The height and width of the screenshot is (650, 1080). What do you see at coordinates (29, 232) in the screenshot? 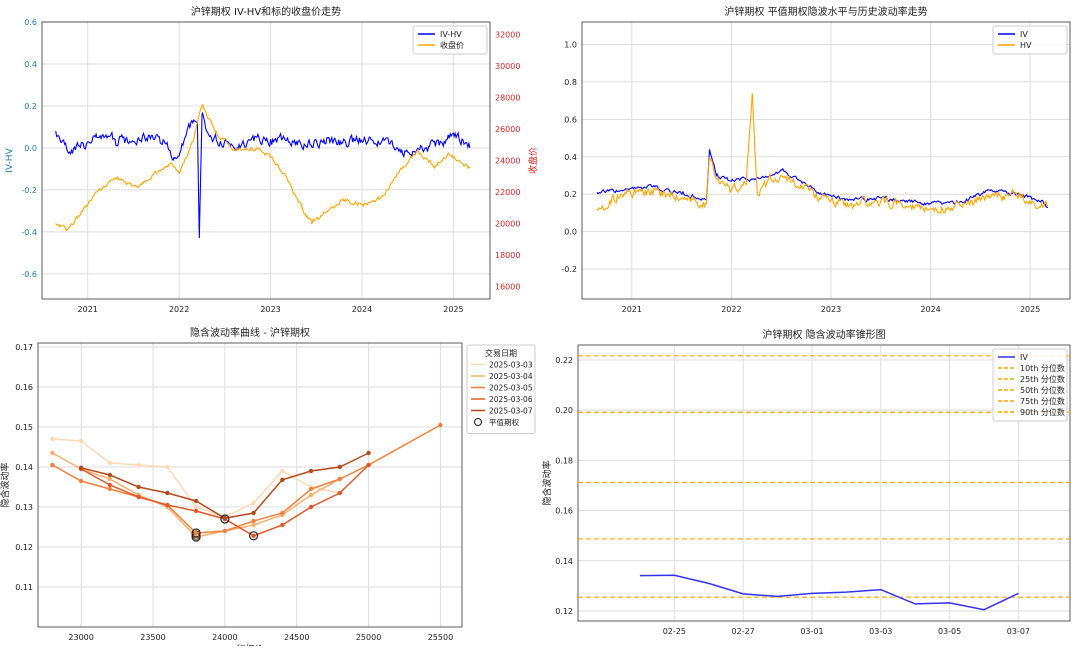
I see `y-tick-label: -0.4` at bounding box center [29, 232].